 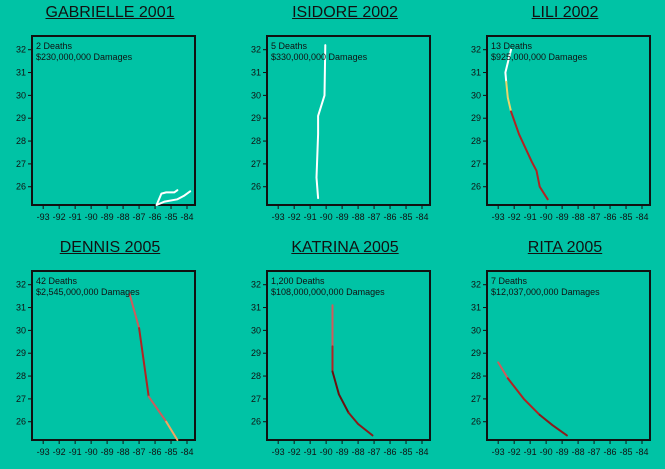 What do you see at coordinates (345, 247) in the screenshot?
I see `chart-title: KATRINA 2005` at bounding box center [345, 247].